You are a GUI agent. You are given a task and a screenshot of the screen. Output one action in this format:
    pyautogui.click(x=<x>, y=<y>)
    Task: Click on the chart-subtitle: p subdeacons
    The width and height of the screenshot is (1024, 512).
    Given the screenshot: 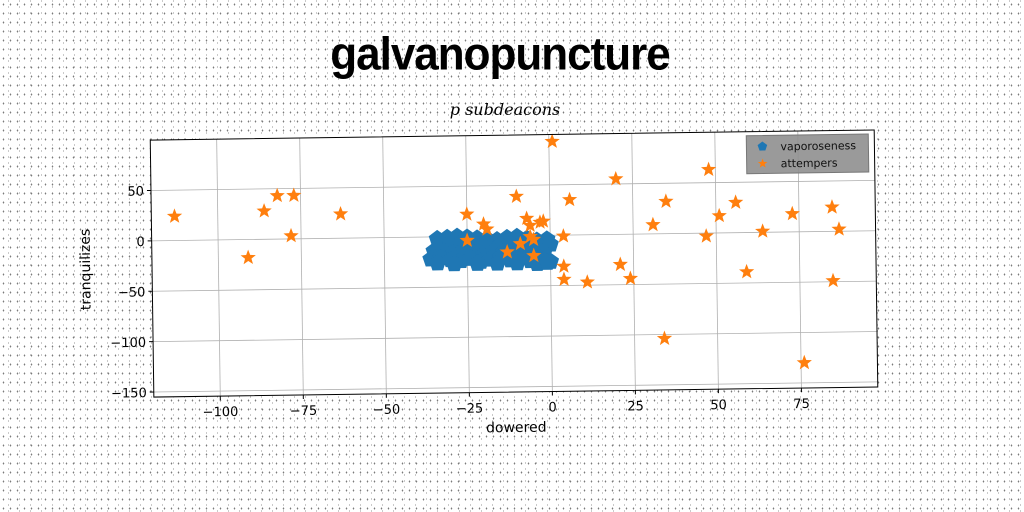 What is the action you would take?
    pyautogui.click(x=505, y=109)
    